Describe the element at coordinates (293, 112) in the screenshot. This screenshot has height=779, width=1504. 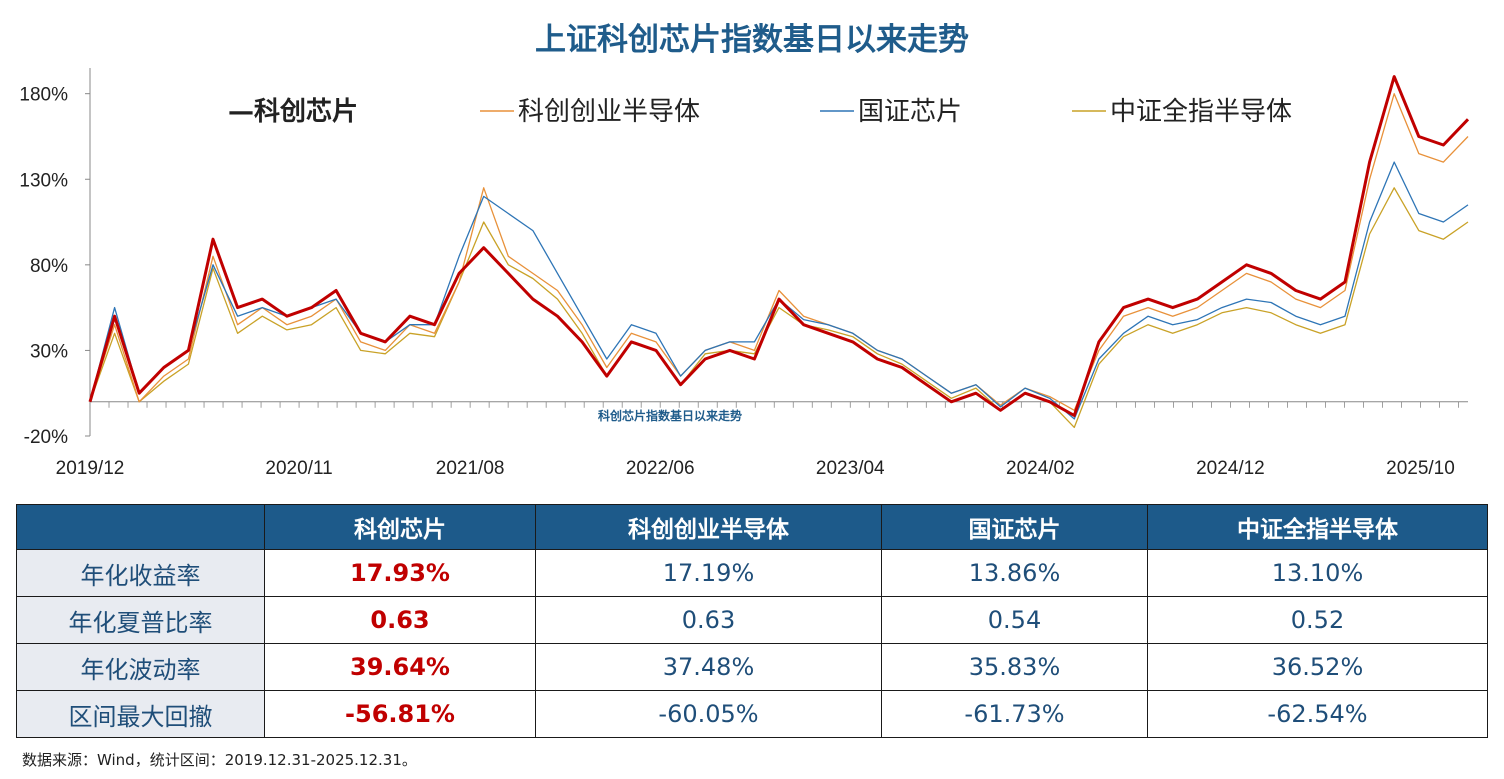
I see `legend-label: —科创芯片` at that location.